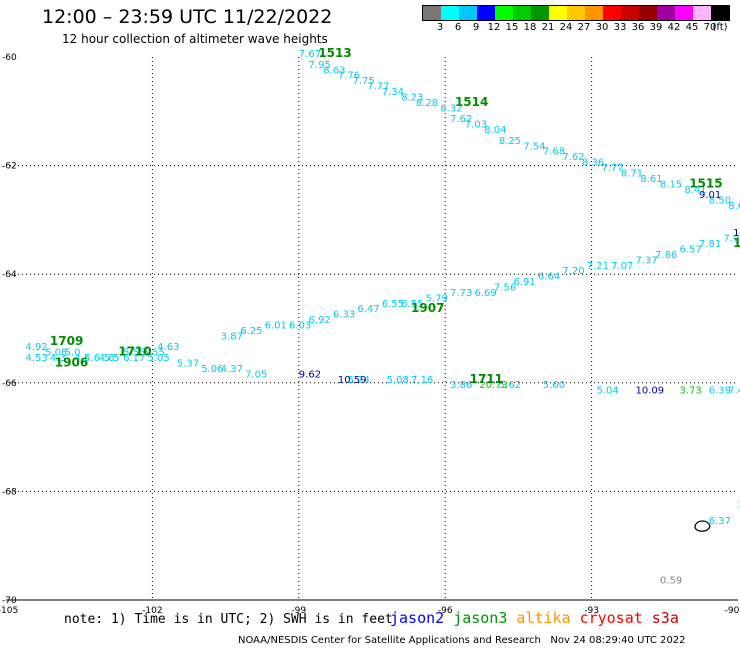 Image resolution: width=740 pixels, height=650 pixels. I want to click on legend-swatches, so click(576, 13).